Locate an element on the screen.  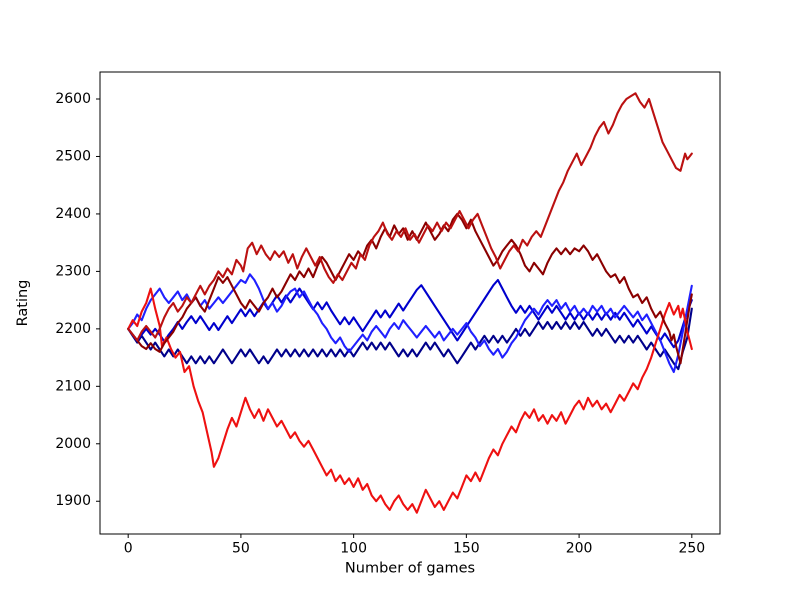
y-tick-label: 1900 is located at coordinates (73, 501).